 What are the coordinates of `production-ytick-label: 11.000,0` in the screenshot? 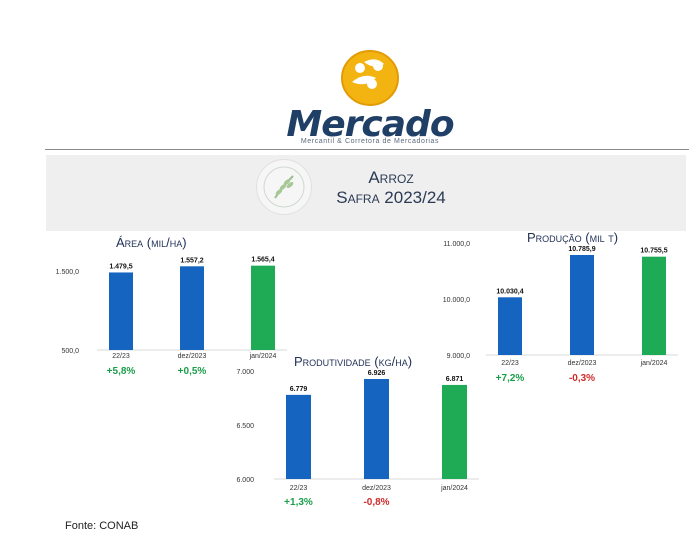 It's located at (456, 244).